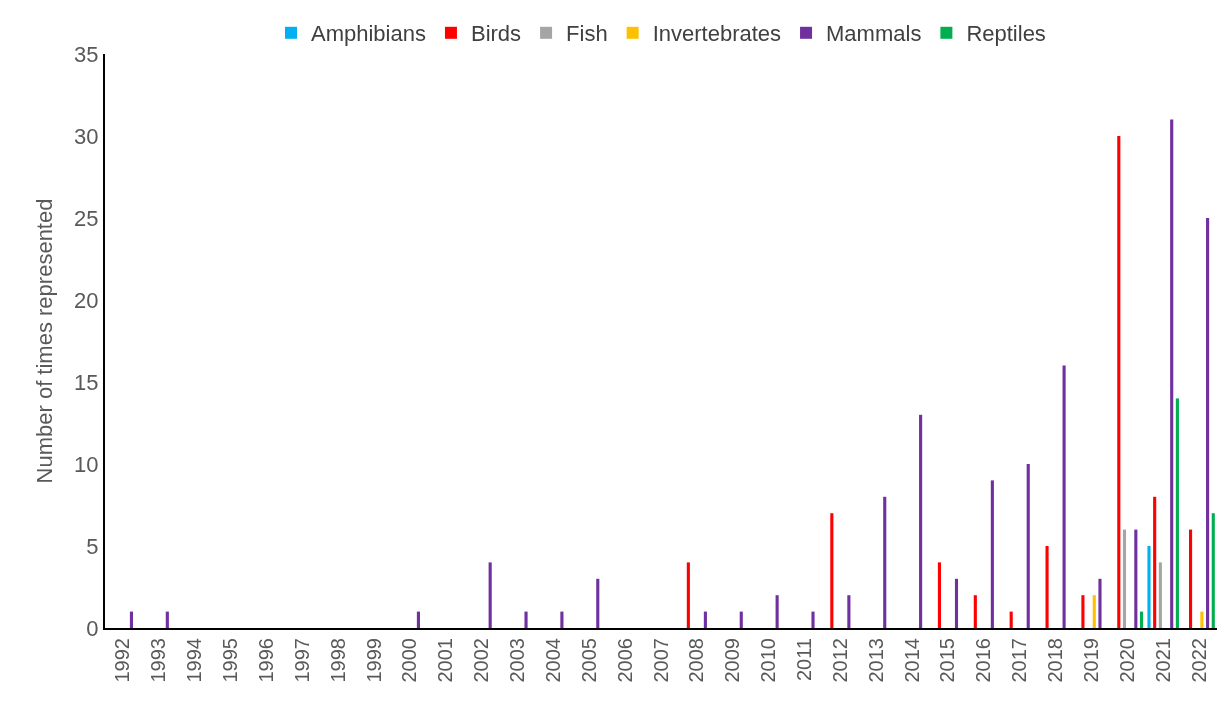 The height and width of the screenshot is (713, 1229). Describe the element at coordinates (373, 660) in the screenshot. I see `x-tick-label: 1999` at that location.